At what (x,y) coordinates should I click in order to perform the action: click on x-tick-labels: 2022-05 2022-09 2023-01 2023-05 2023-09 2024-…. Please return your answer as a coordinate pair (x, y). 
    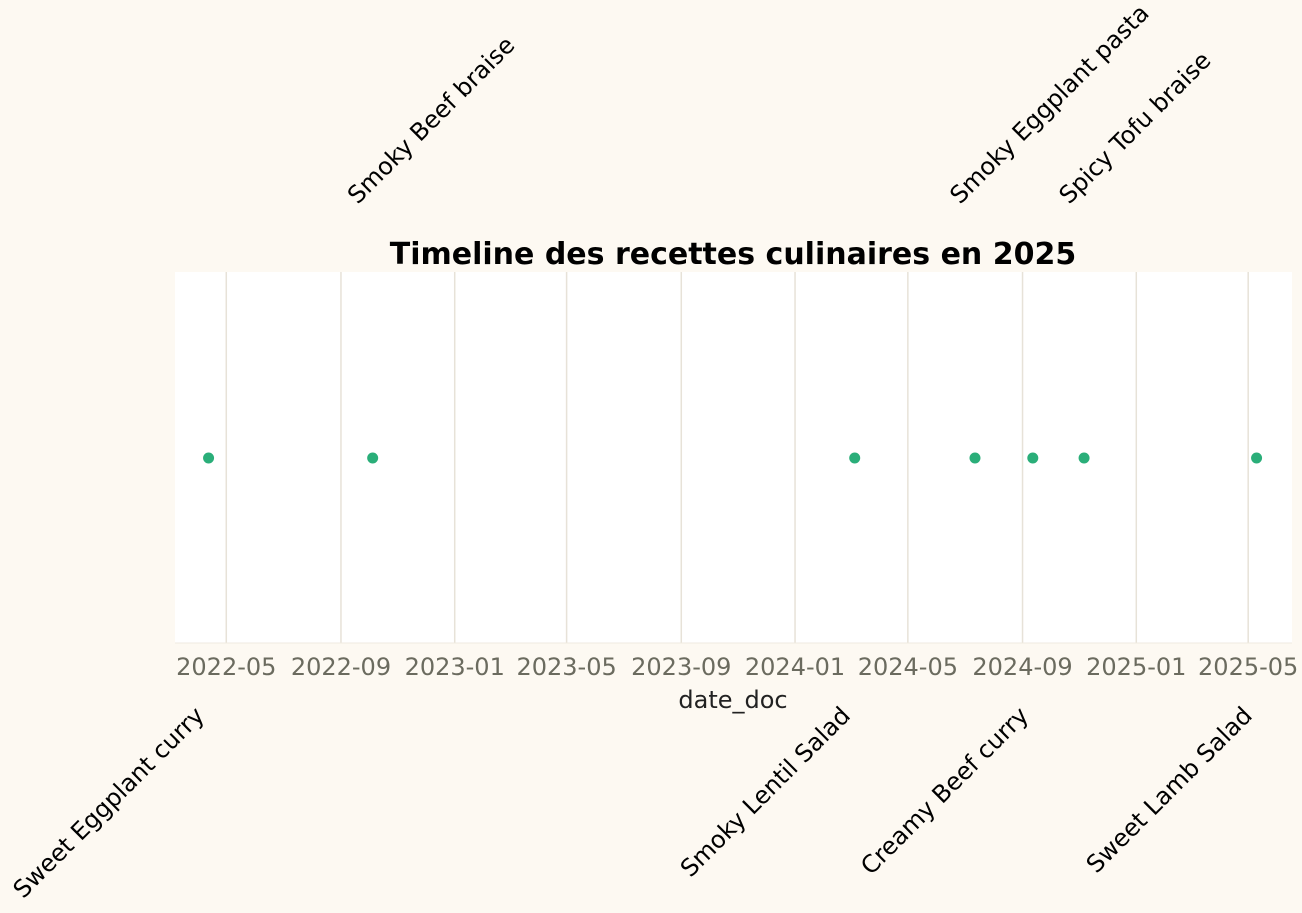
    Looking at the image, I should click on (737, 667).